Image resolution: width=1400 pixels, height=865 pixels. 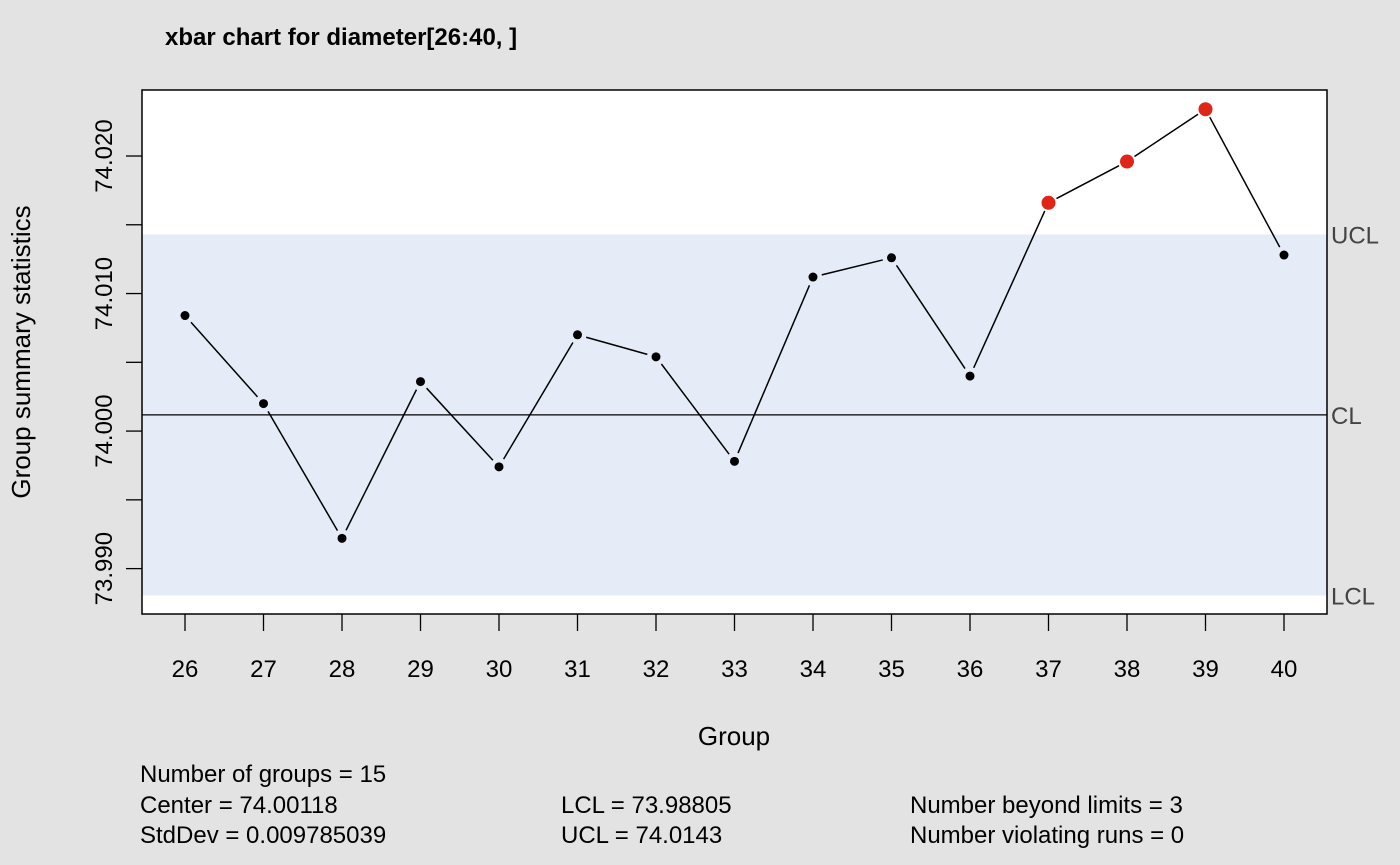 What do you see at coordinates (1353, 596) in the screenshot?
I see `lcl-label: LCL` at bounding box center [1353, 596].